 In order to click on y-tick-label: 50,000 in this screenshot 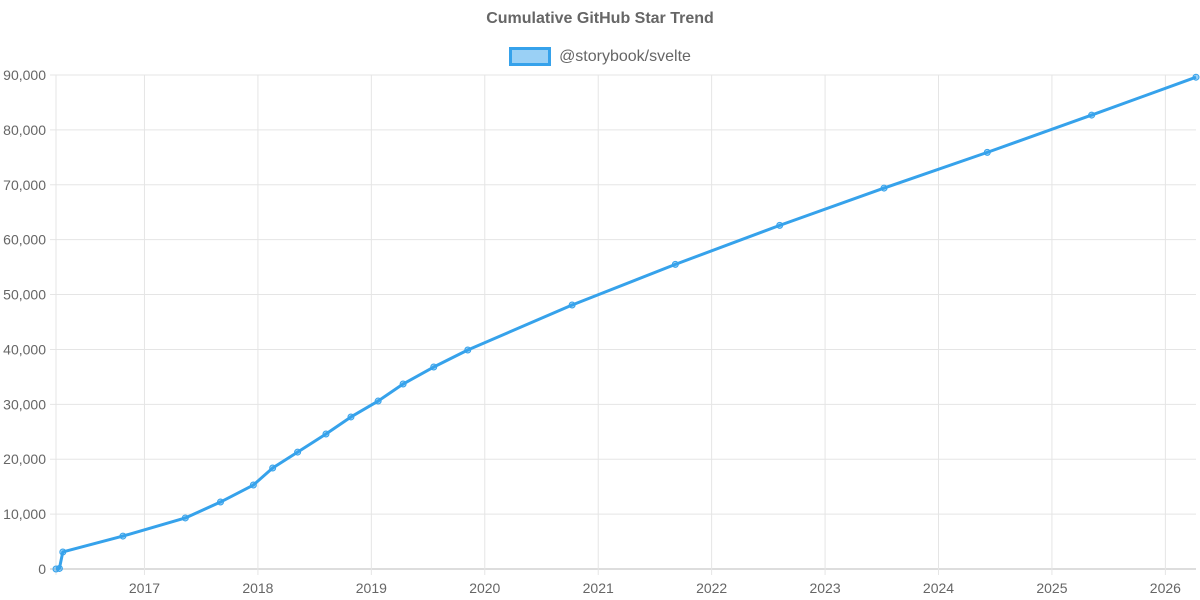, I will do `click(24, 295)`.